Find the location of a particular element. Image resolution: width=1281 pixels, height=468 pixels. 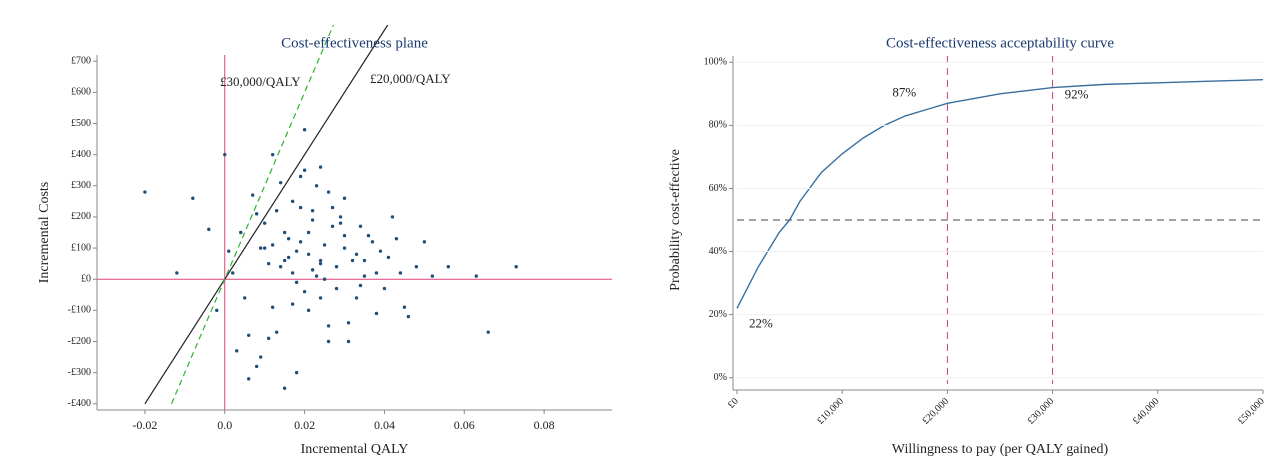

y-tick-label: 100% is located at coordinates (715, 62).